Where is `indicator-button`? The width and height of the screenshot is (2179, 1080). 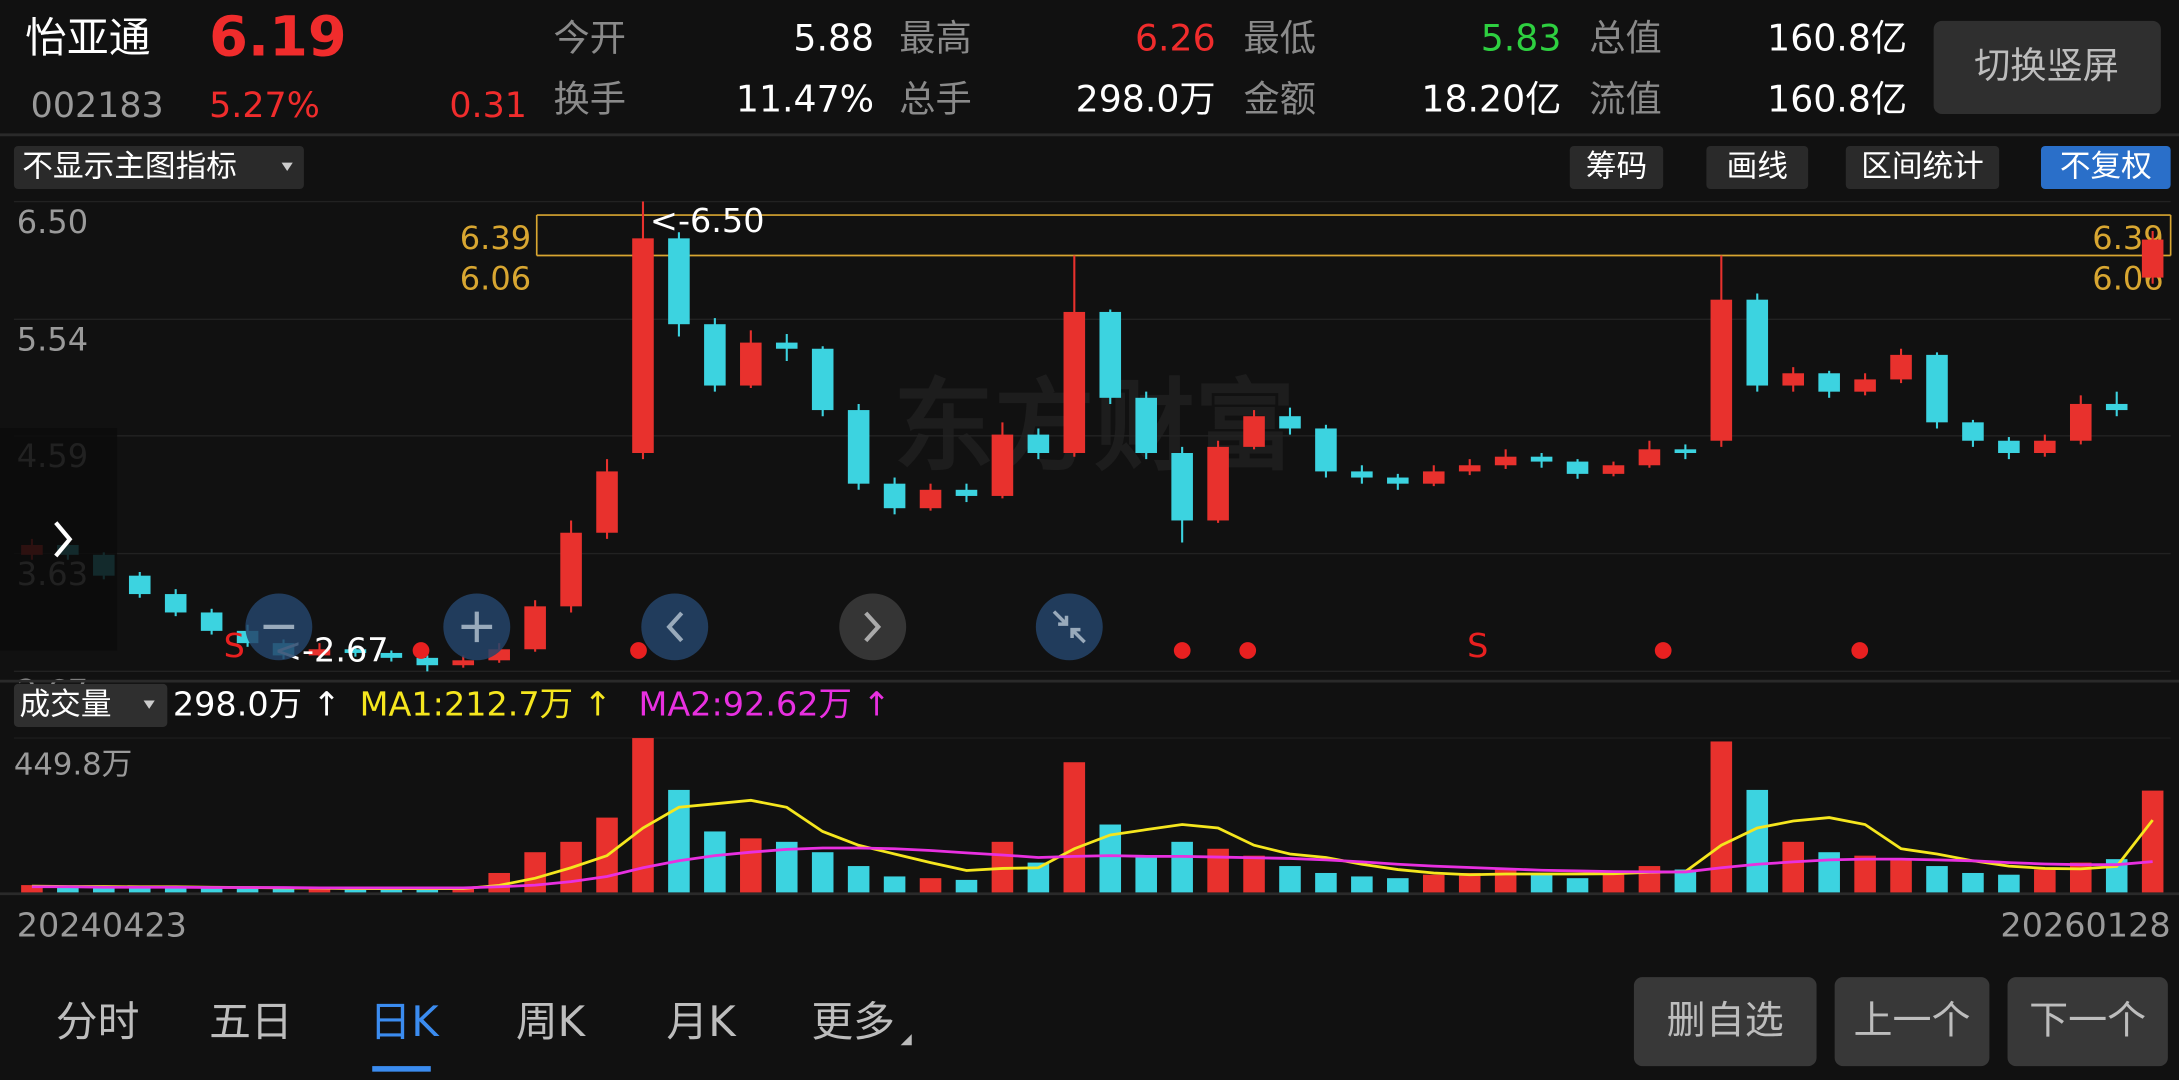 indicator-button is located at coordinates (158, 167).